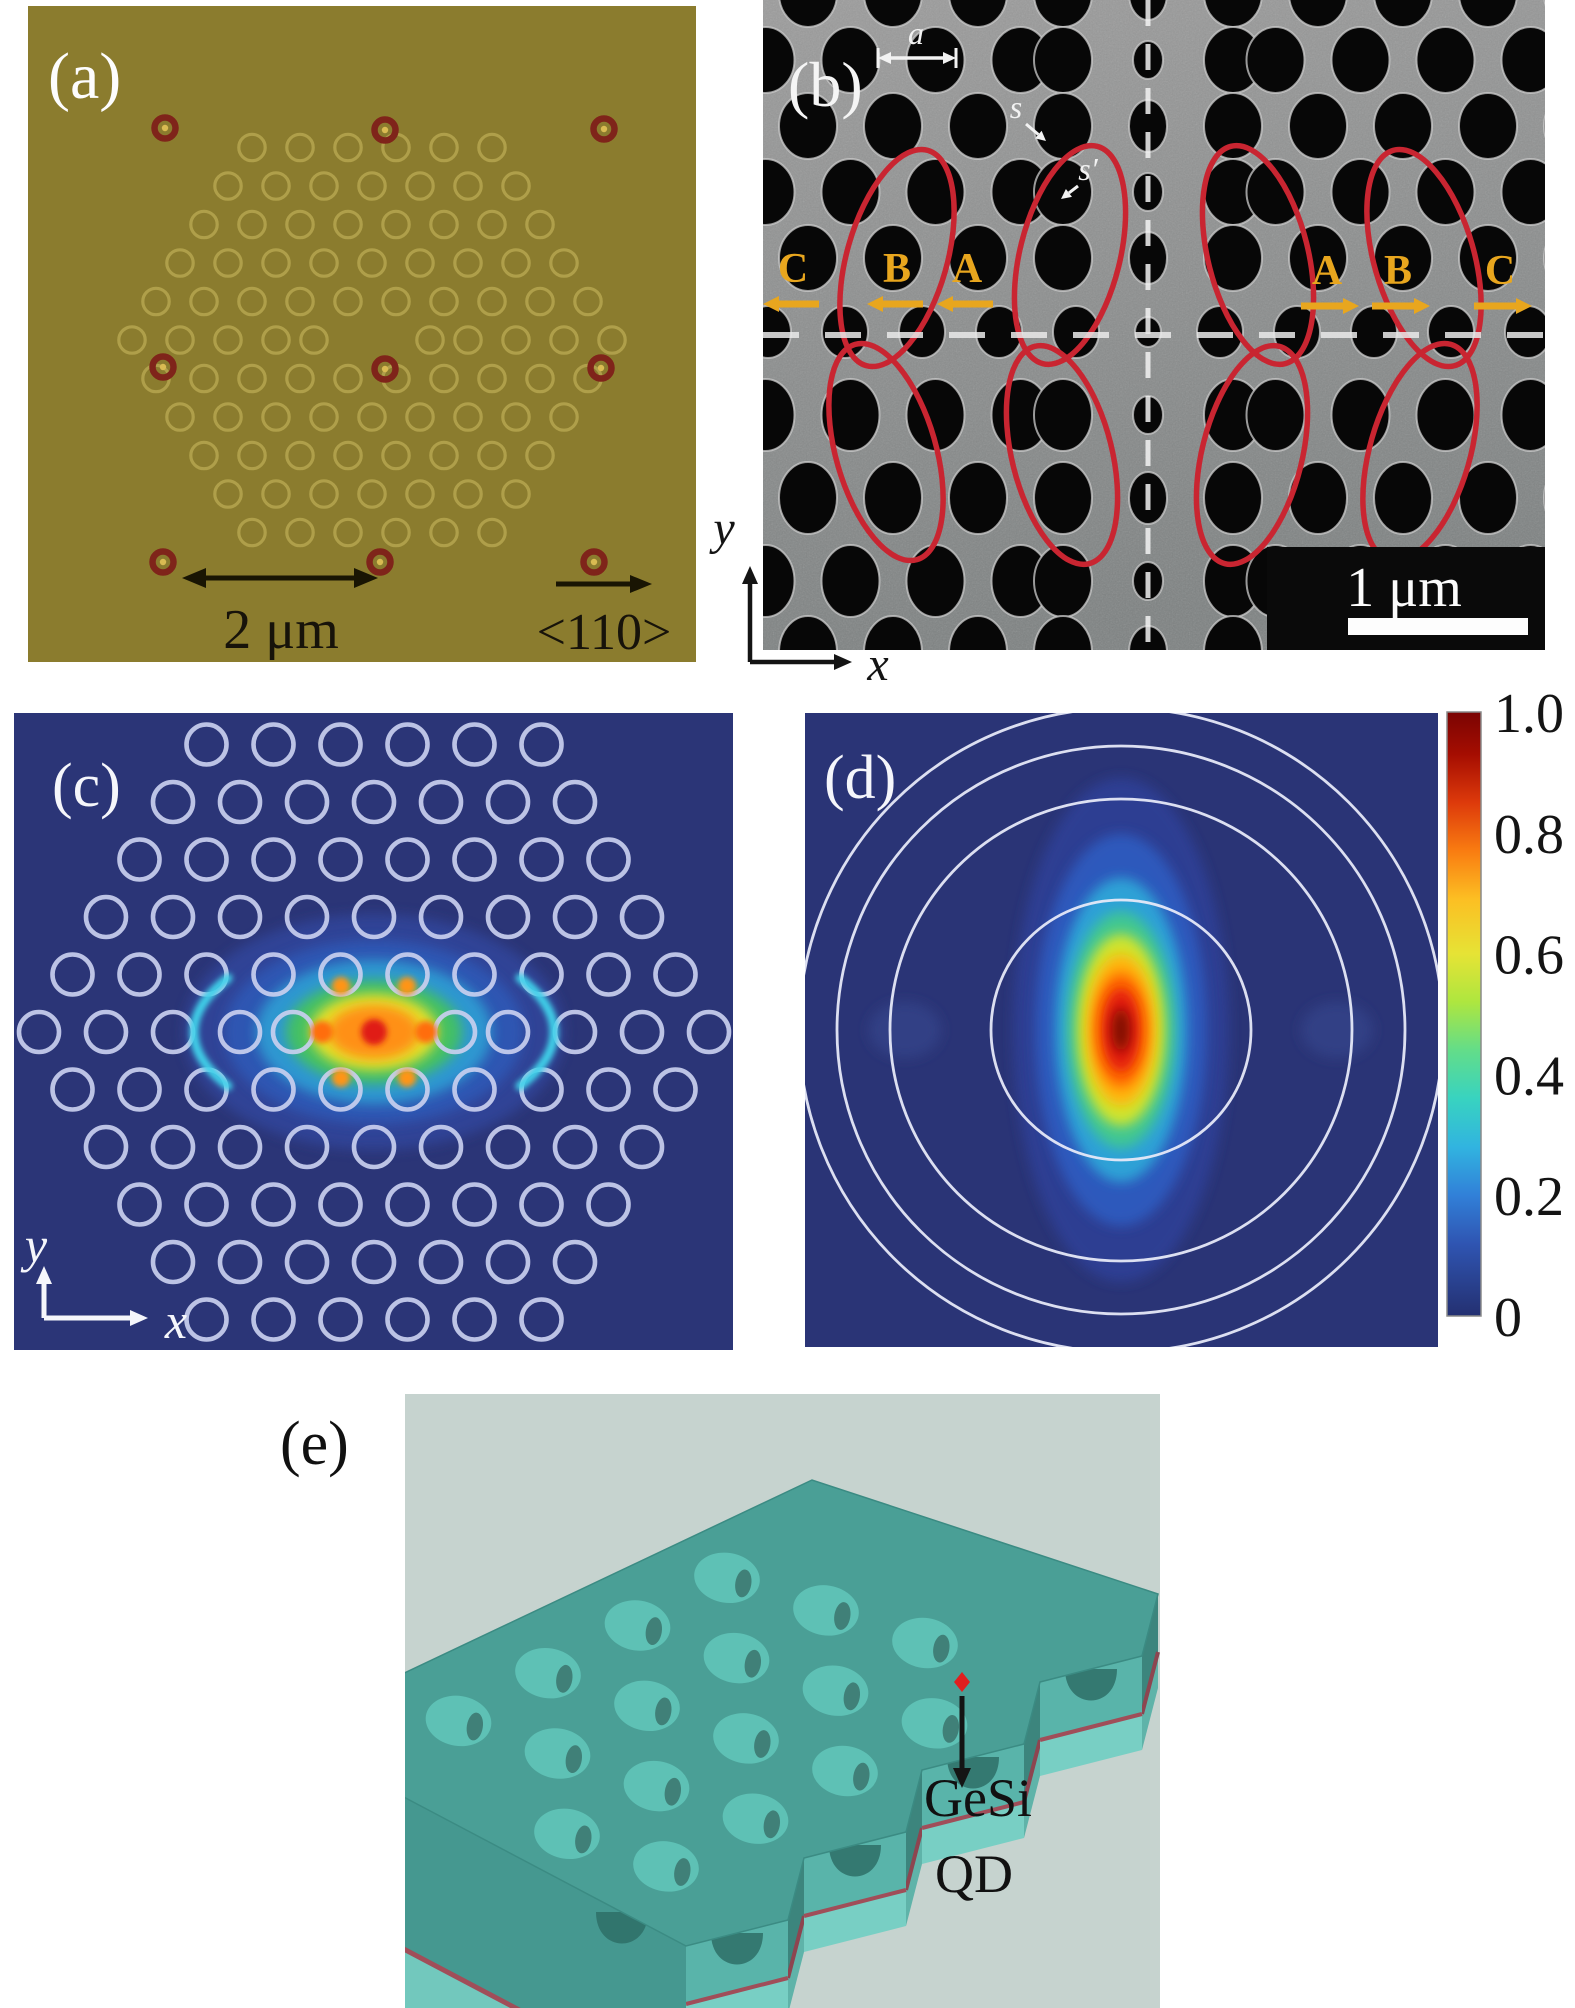 This screenshot has height=2008, width=1575. What do you see at coordinates (967, 269) in the screenshot?
I see `hole-shift-letter-left: A` at bounding box center [967, 269].